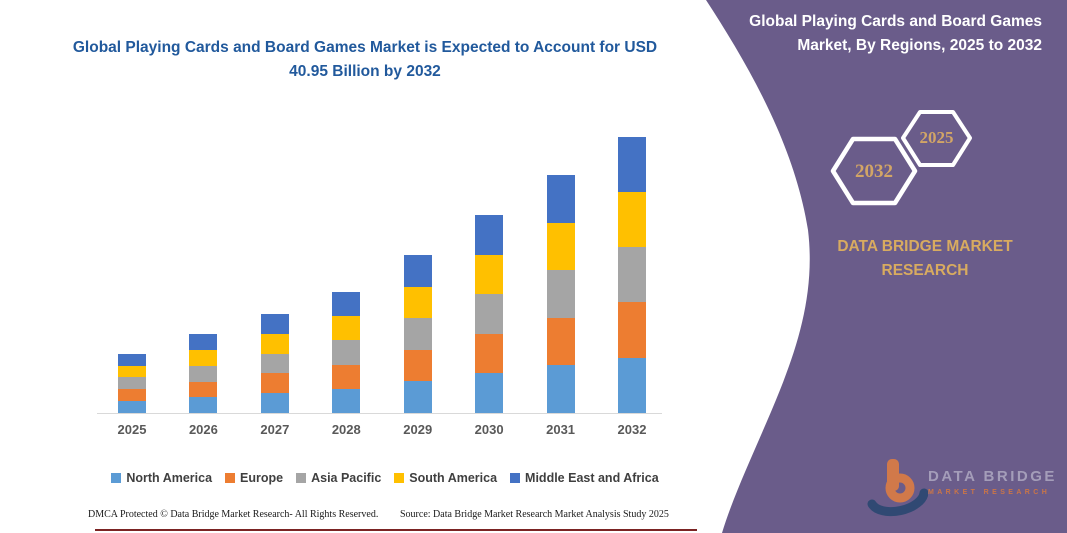 The image size is (1067, 533). I want to click on brand-text-line1: DATA BRIDGE MARKET, so click(925, 246).